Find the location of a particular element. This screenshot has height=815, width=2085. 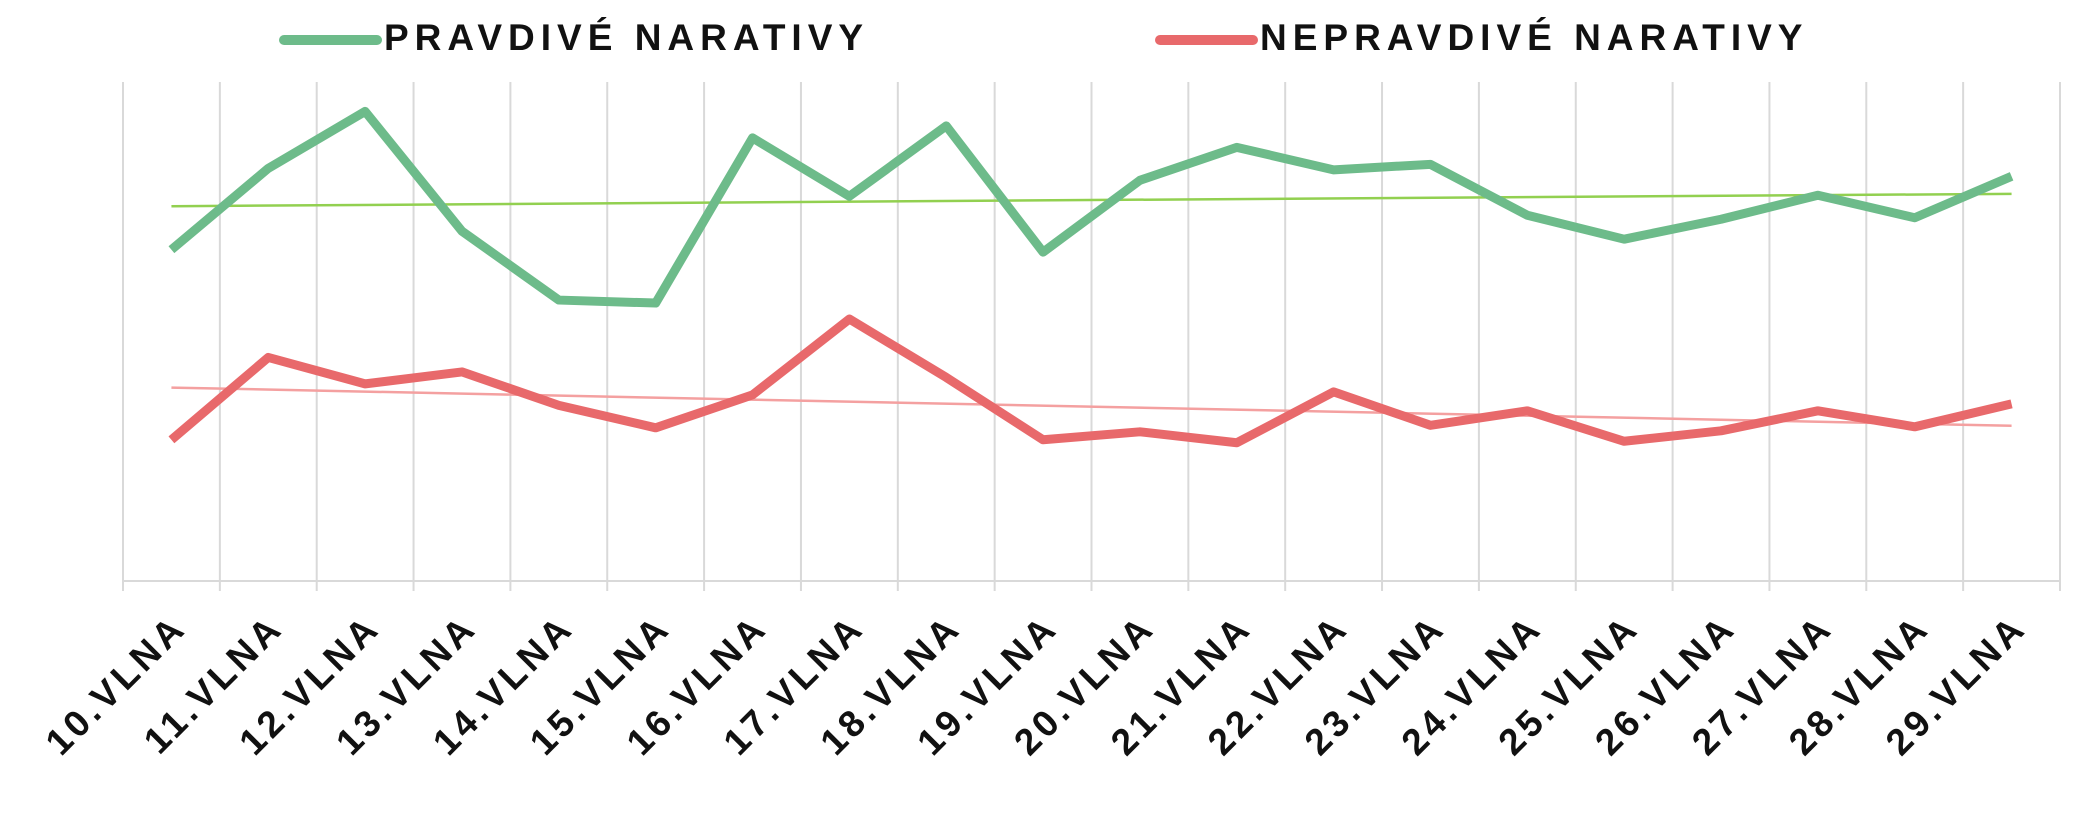

series-line is located at coordinates (1090, 381).